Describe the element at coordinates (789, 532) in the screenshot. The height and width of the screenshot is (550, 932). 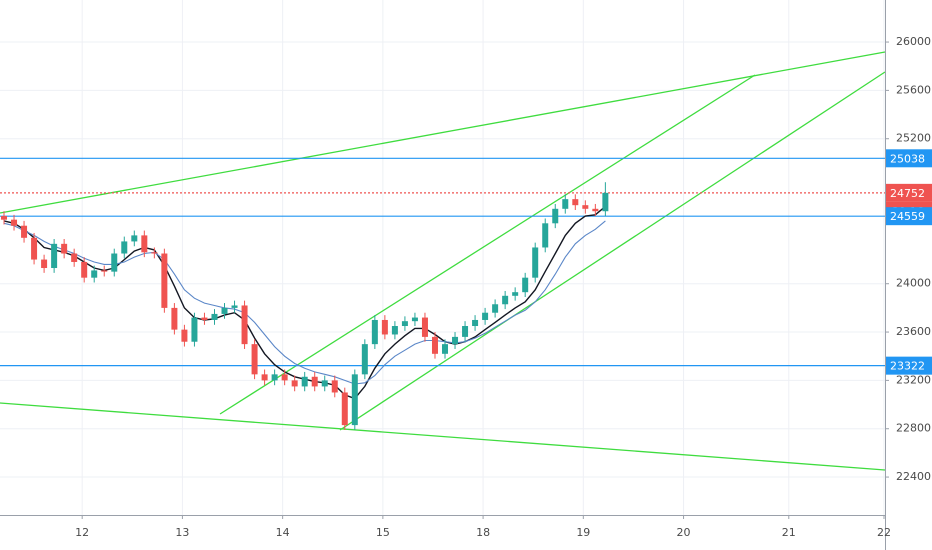
I see `x-tick-label: 21` at that location.